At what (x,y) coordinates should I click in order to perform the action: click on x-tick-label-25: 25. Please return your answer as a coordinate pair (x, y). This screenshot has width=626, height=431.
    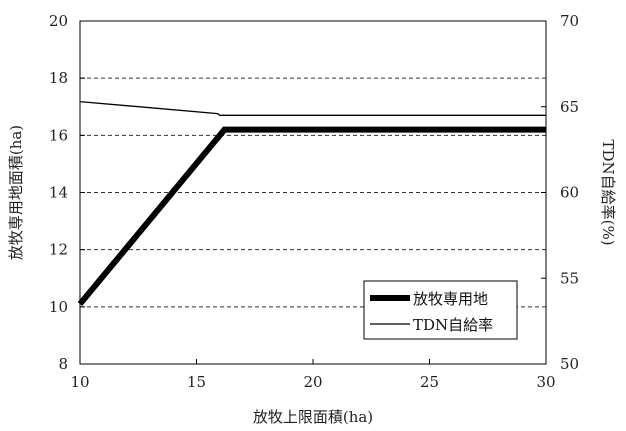
    Looking at the image, I should click on (429, 382).